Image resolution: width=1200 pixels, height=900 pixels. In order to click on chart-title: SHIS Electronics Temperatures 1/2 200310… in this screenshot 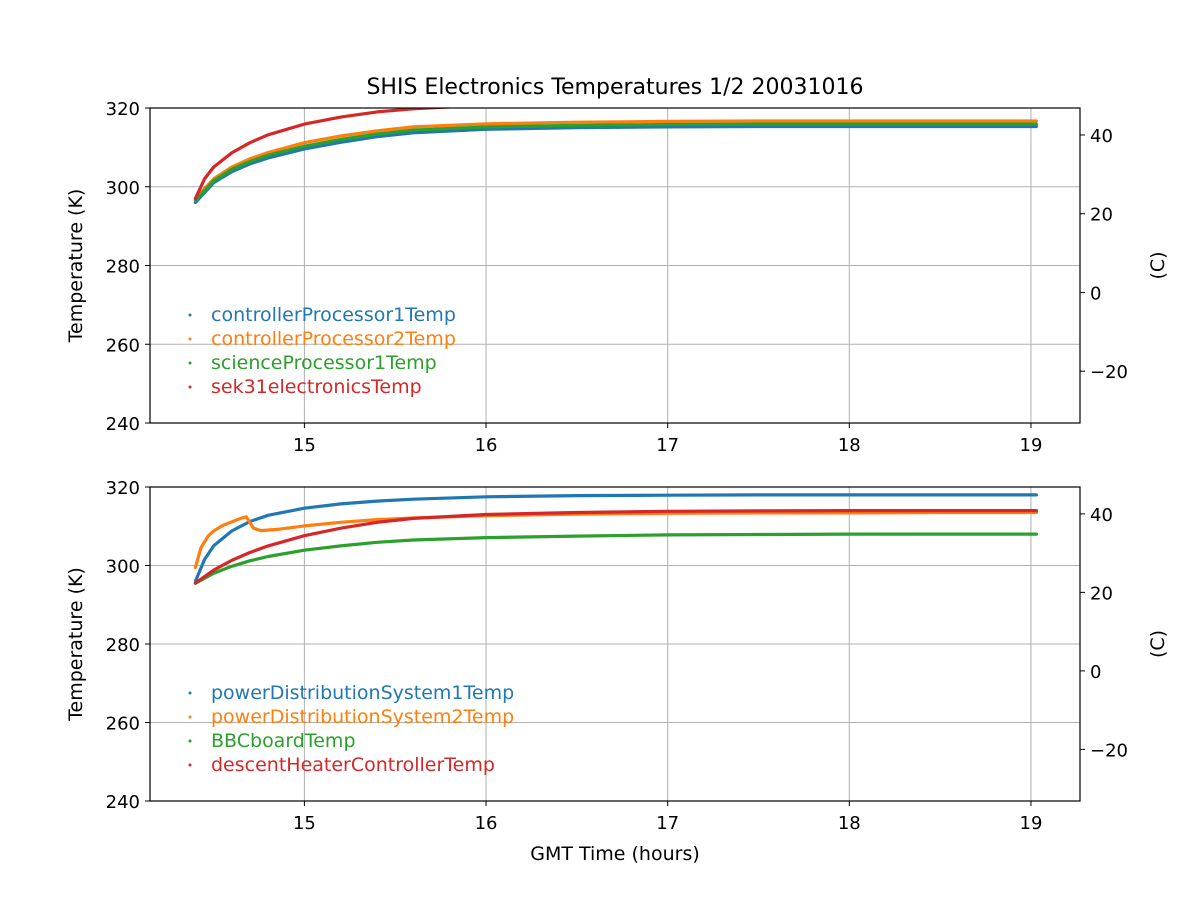, I will do `click(614, 87)`.